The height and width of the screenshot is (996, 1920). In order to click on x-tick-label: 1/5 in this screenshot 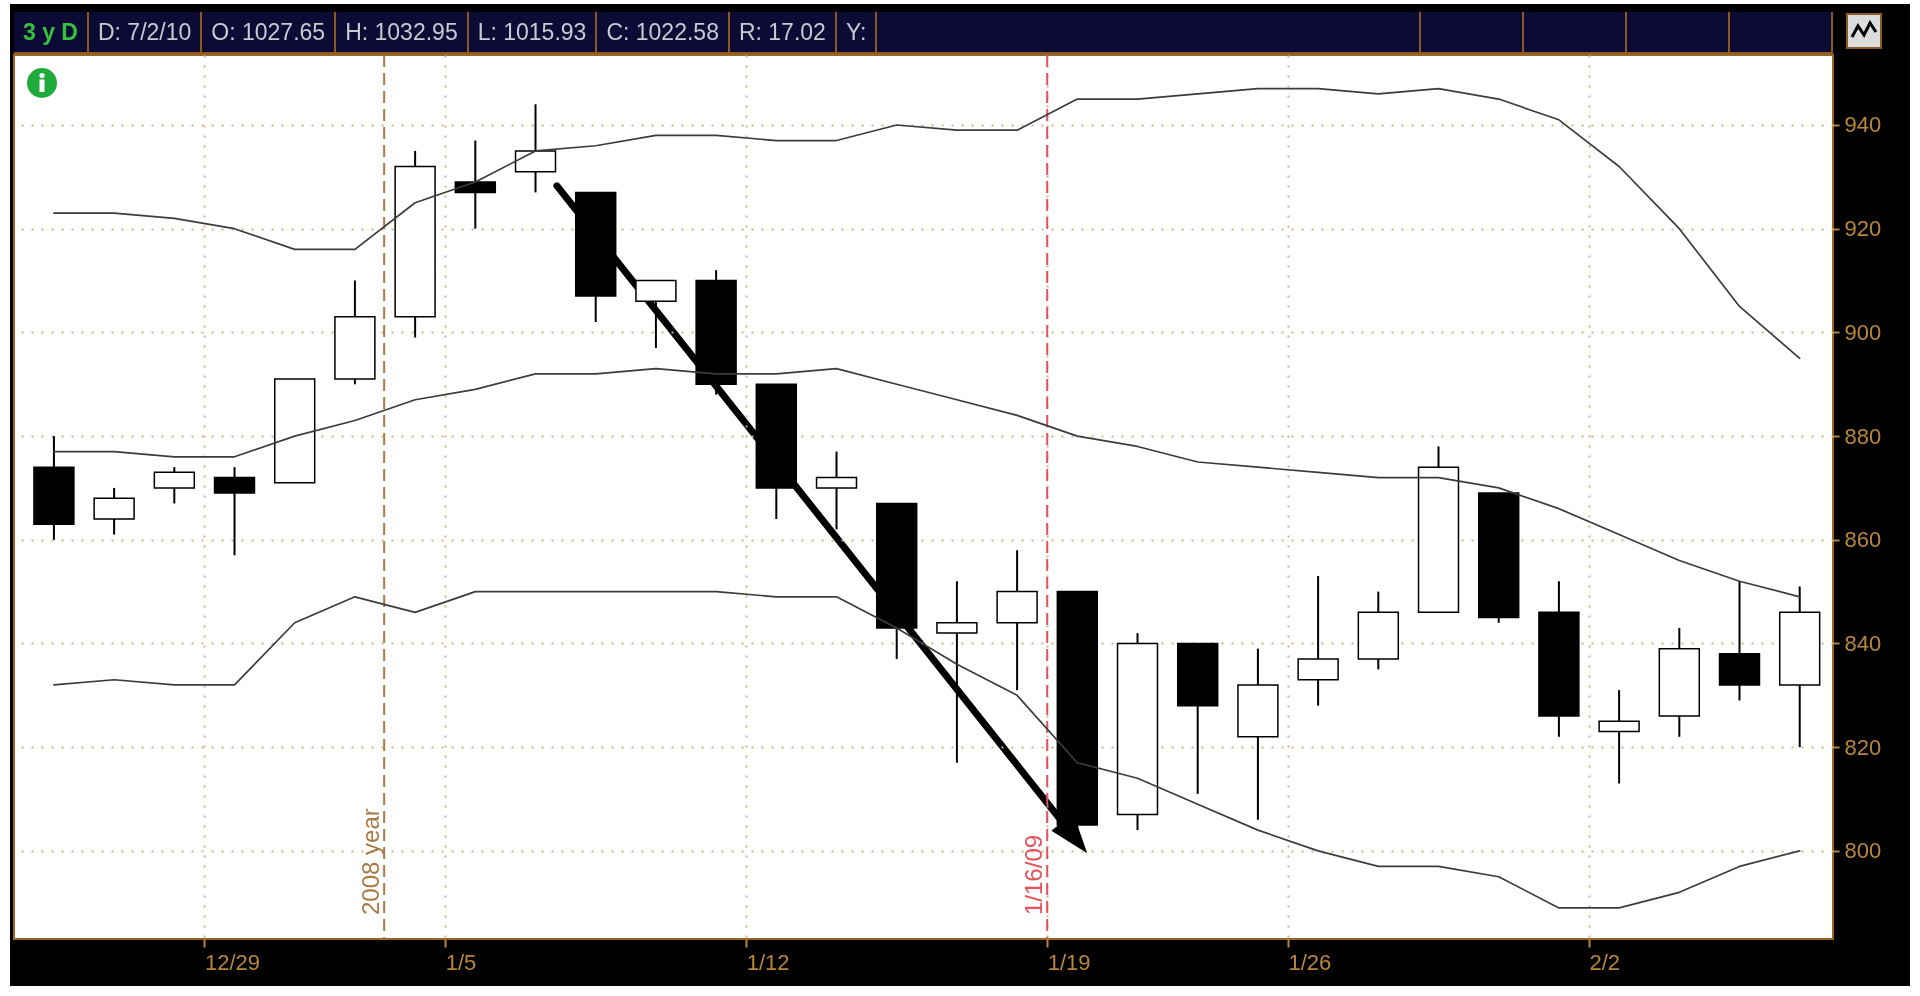, I will do `click(461, 962)`.